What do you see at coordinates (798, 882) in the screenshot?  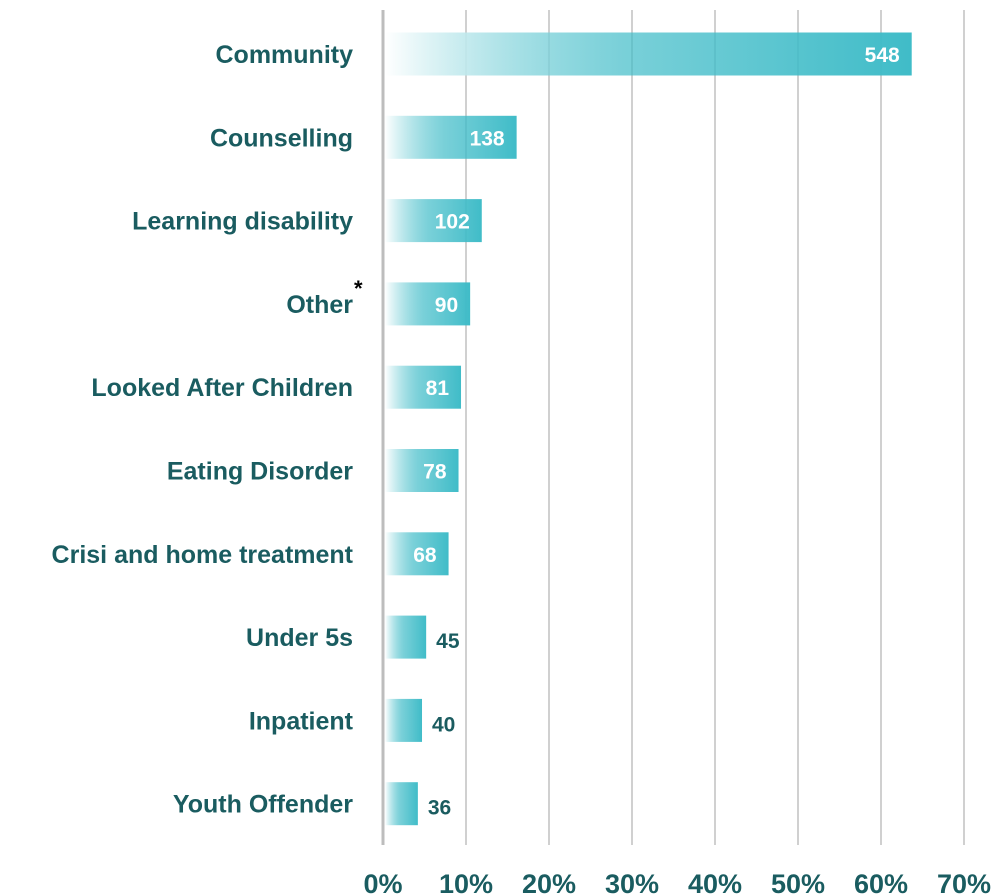 I see `x-tick-label: 50%` at bounding box center [798, 882].